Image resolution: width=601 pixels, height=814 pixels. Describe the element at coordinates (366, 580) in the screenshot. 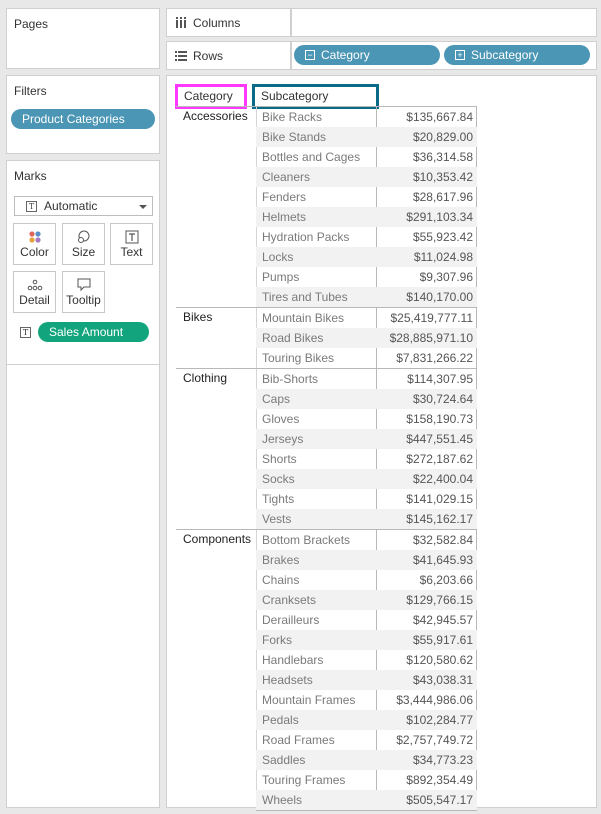

I see `table-row: Chains $6,203.66` at that location.